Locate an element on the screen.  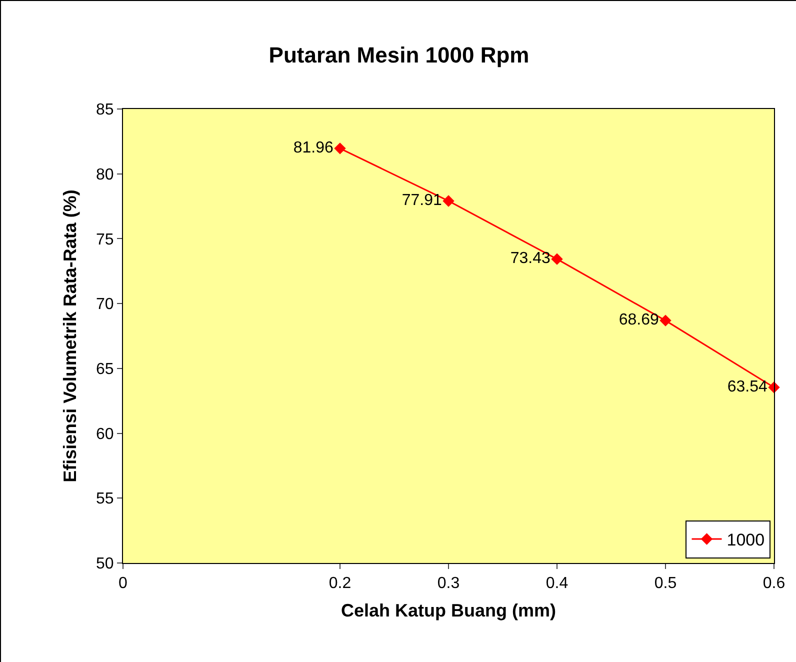
y-tick-label: 65 is located at coordinates (105, 369).